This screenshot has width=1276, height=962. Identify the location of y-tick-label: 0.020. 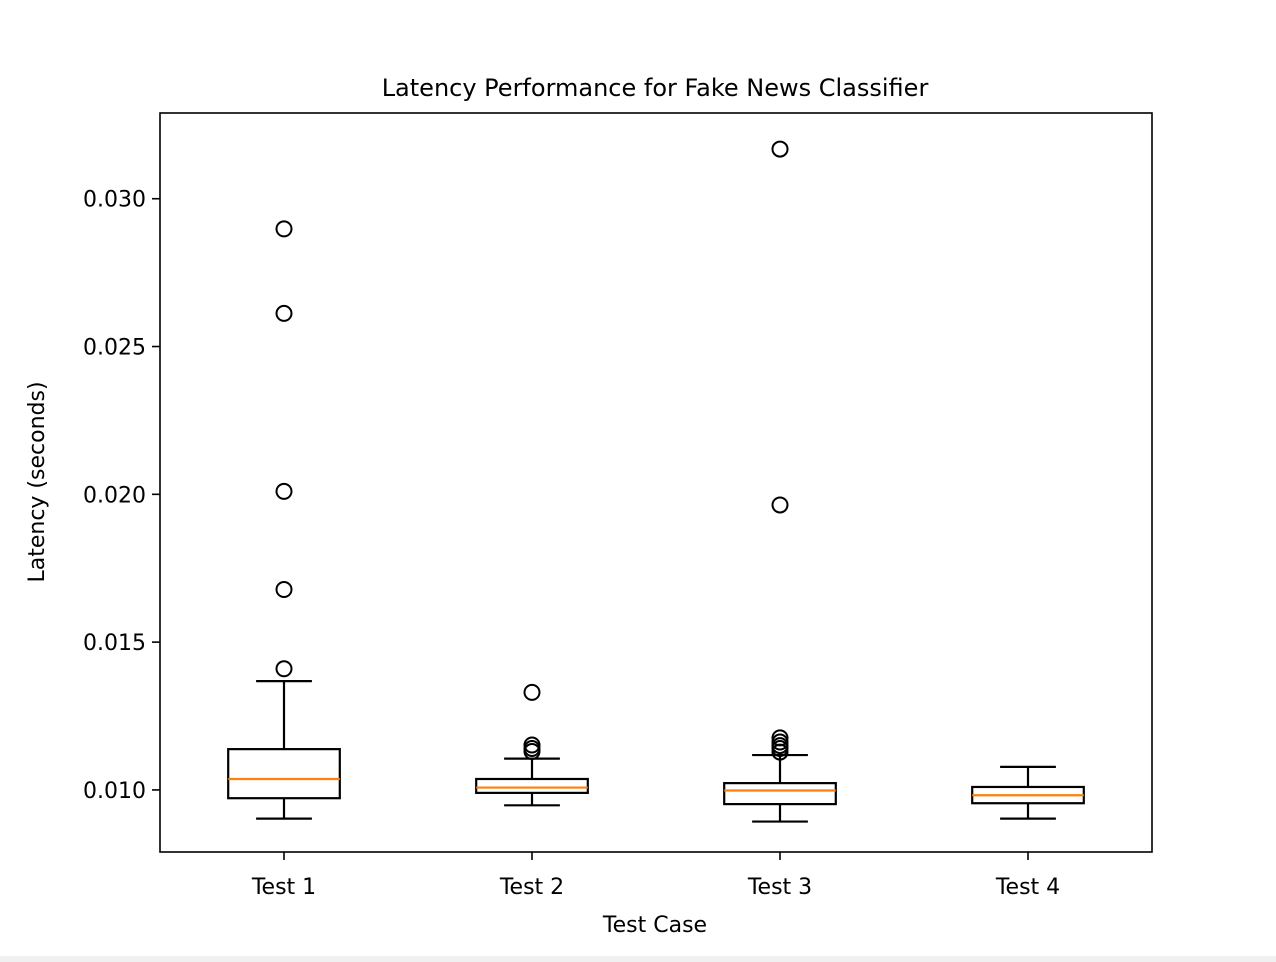
(114, 495).